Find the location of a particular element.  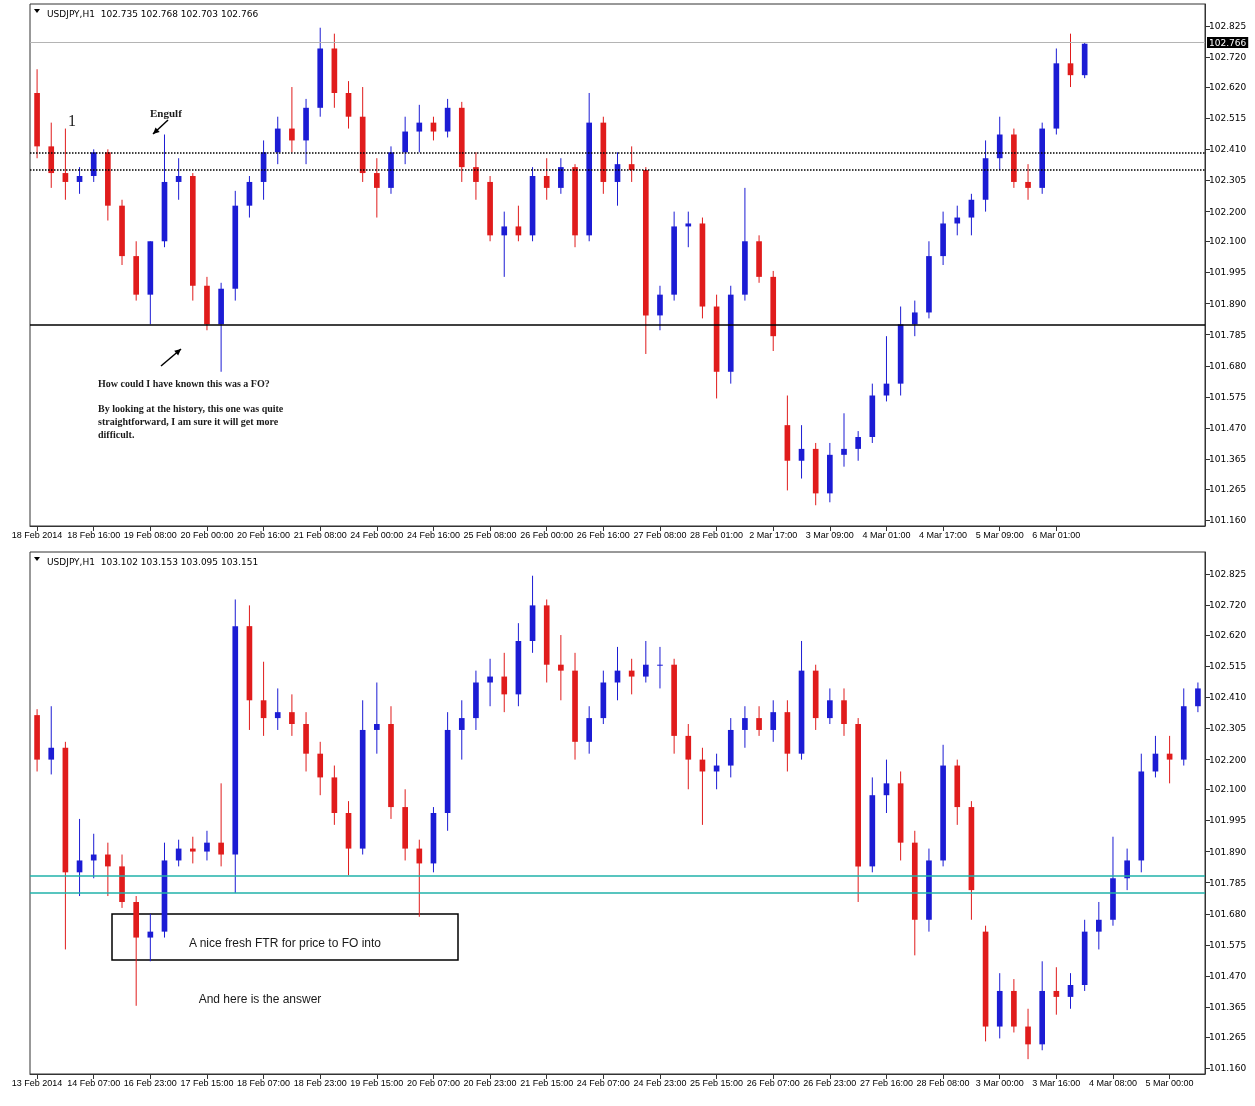

y-tick-label: 101.890 is located at coordinates (1228, 303).